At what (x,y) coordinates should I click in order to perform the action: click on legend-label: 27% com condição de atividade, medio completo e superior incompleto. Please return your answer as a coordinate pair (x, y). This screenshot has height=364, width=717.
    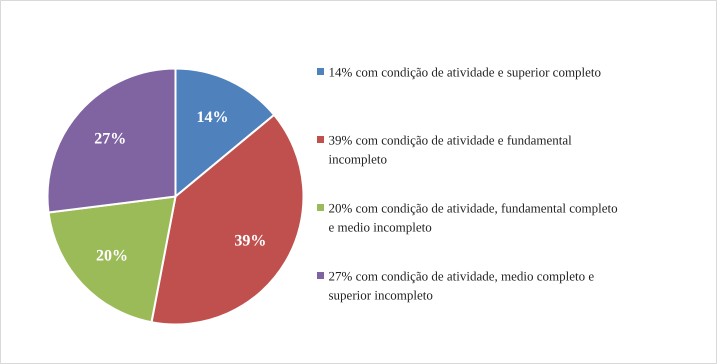
    Looking at the image, I should click on (461, 285).